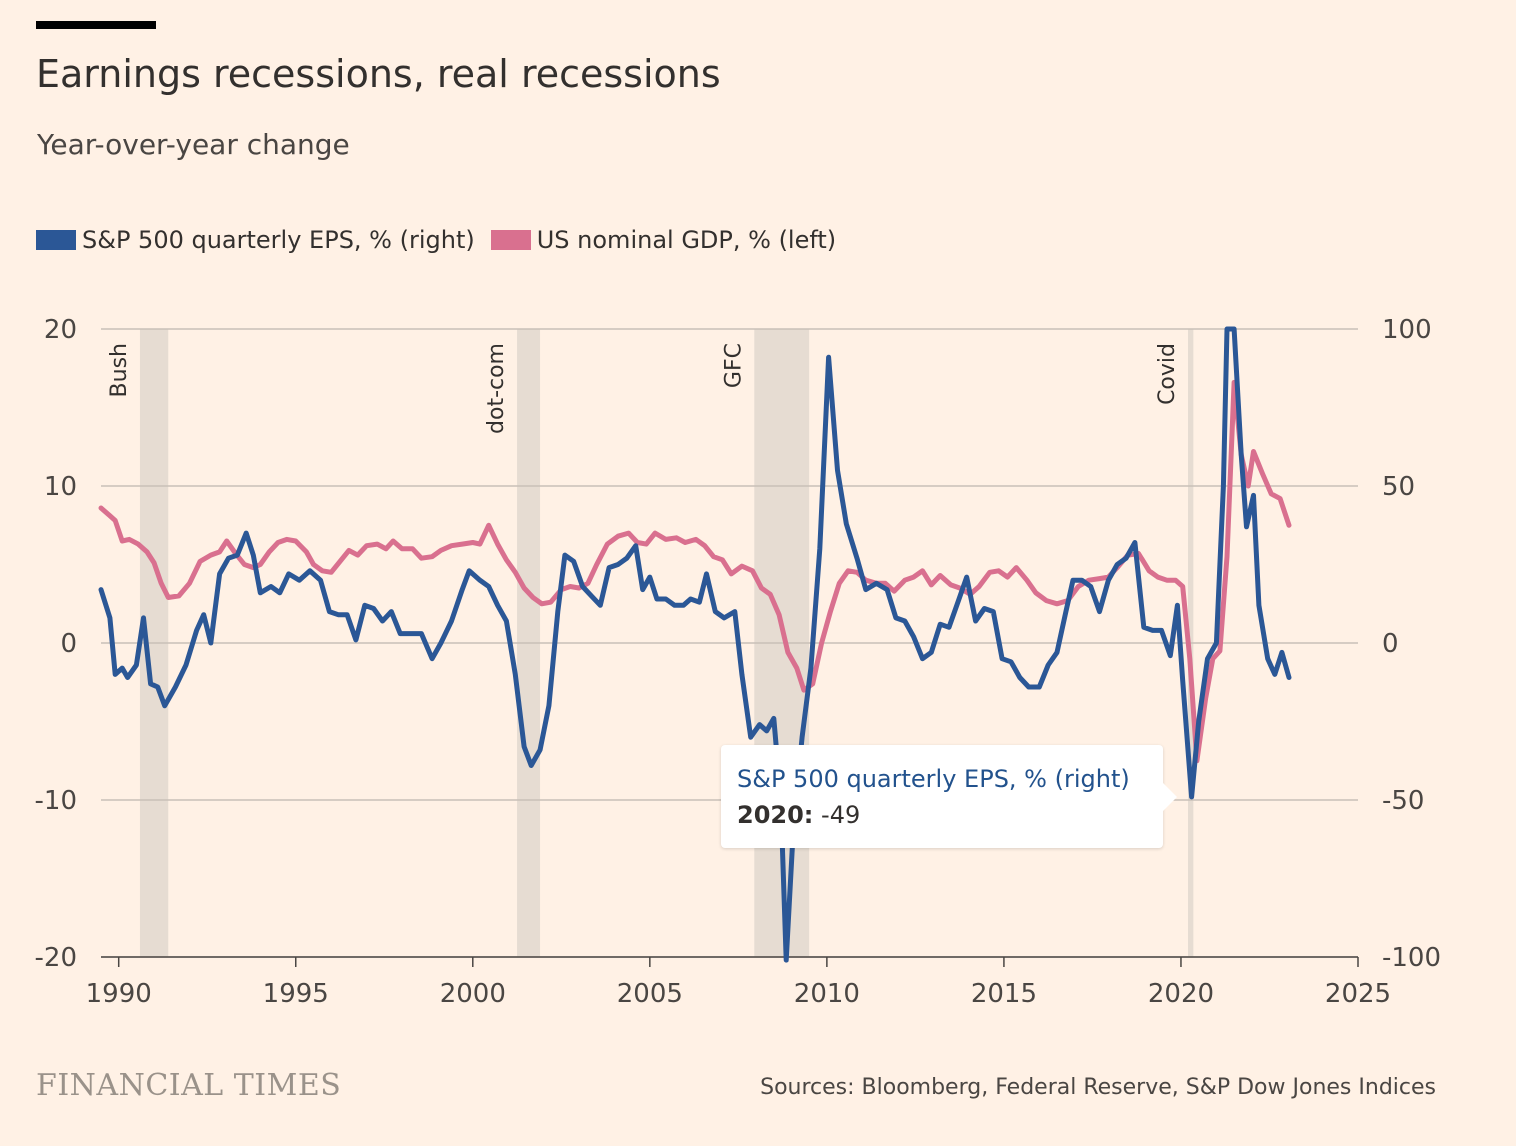  What do you see at coordinates (60, 487) in the screenshot?
I see `y-left-tick-label: 10` at bounding box center [60, 487].